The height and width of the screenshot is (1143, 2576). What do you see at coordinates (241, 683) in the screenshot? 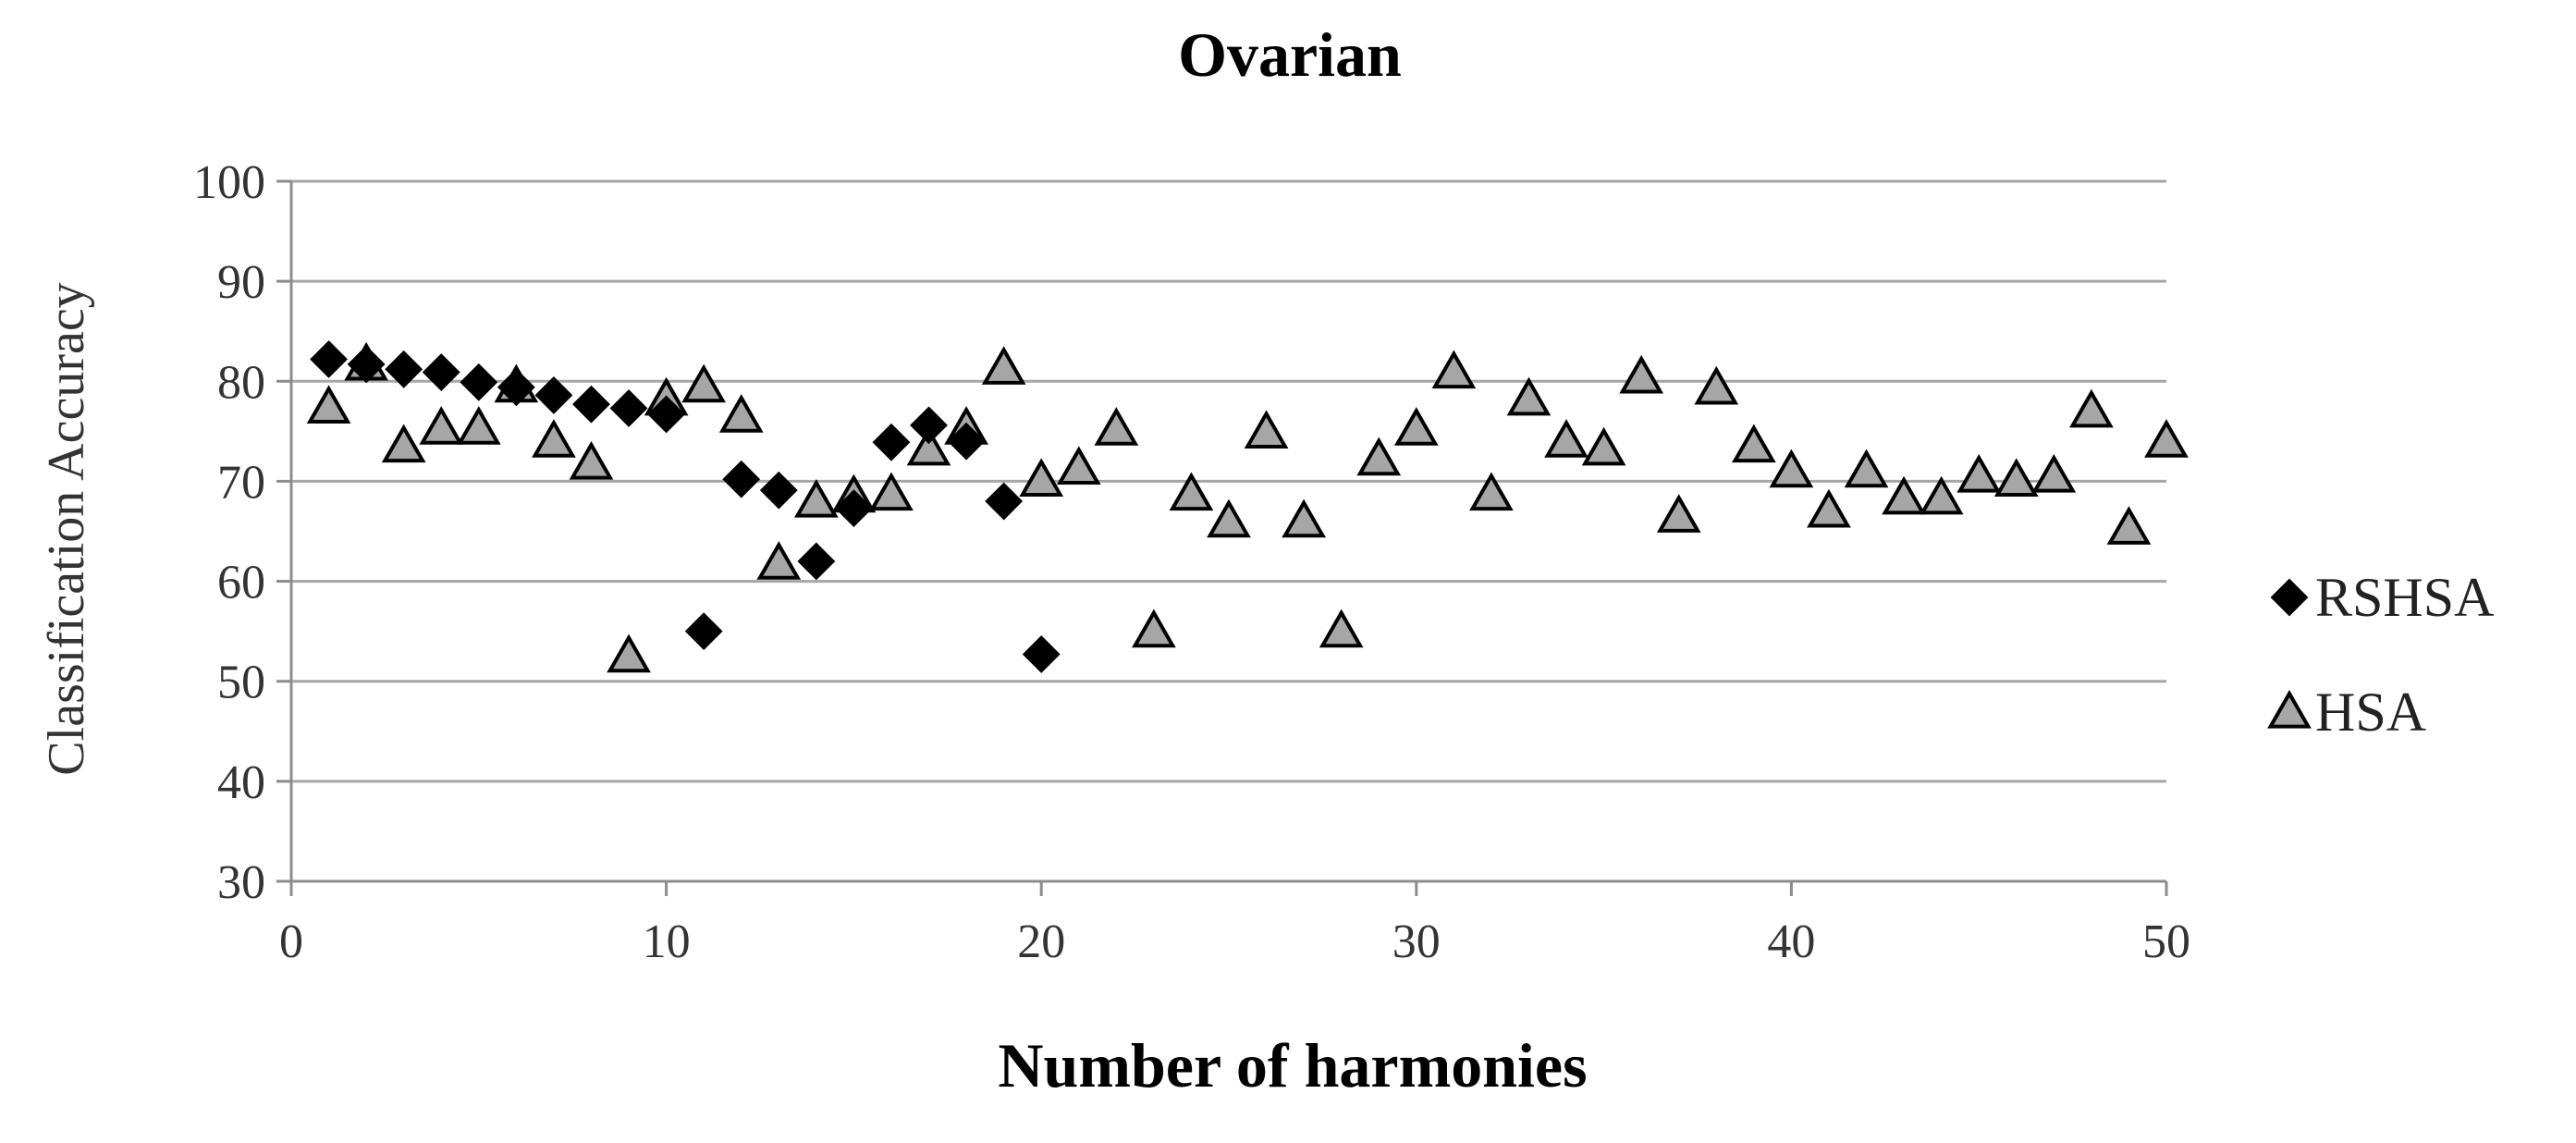
I see `y-tick-label-50: 50` at bounding box center [241, 683].